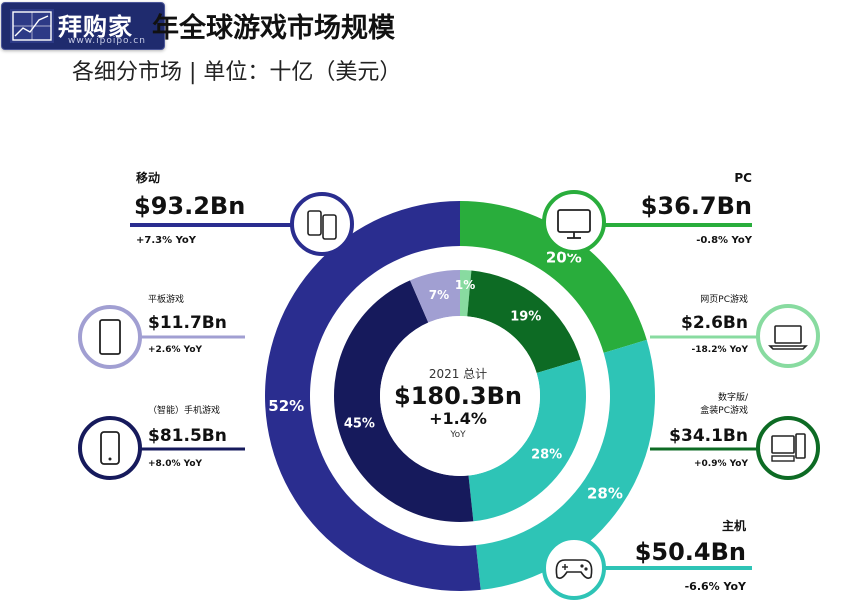 The width and height of the screenshot is (854, 607). I want to click on callout-mobile-yoy: +7.3% YoY, so click(166, 240).